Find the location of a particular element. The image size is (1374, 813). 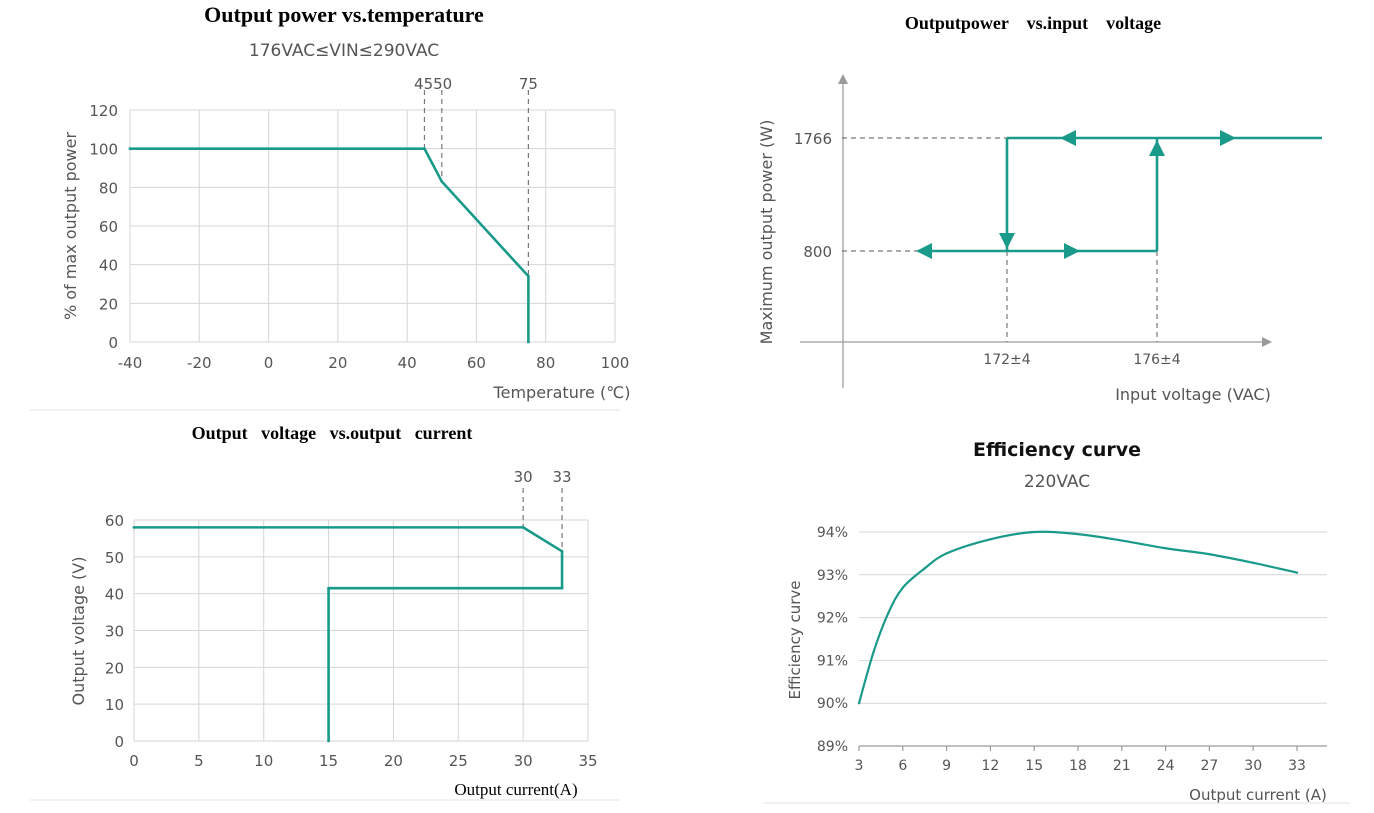

x-tick-label: 21 is located at coordinates (1122, 766).